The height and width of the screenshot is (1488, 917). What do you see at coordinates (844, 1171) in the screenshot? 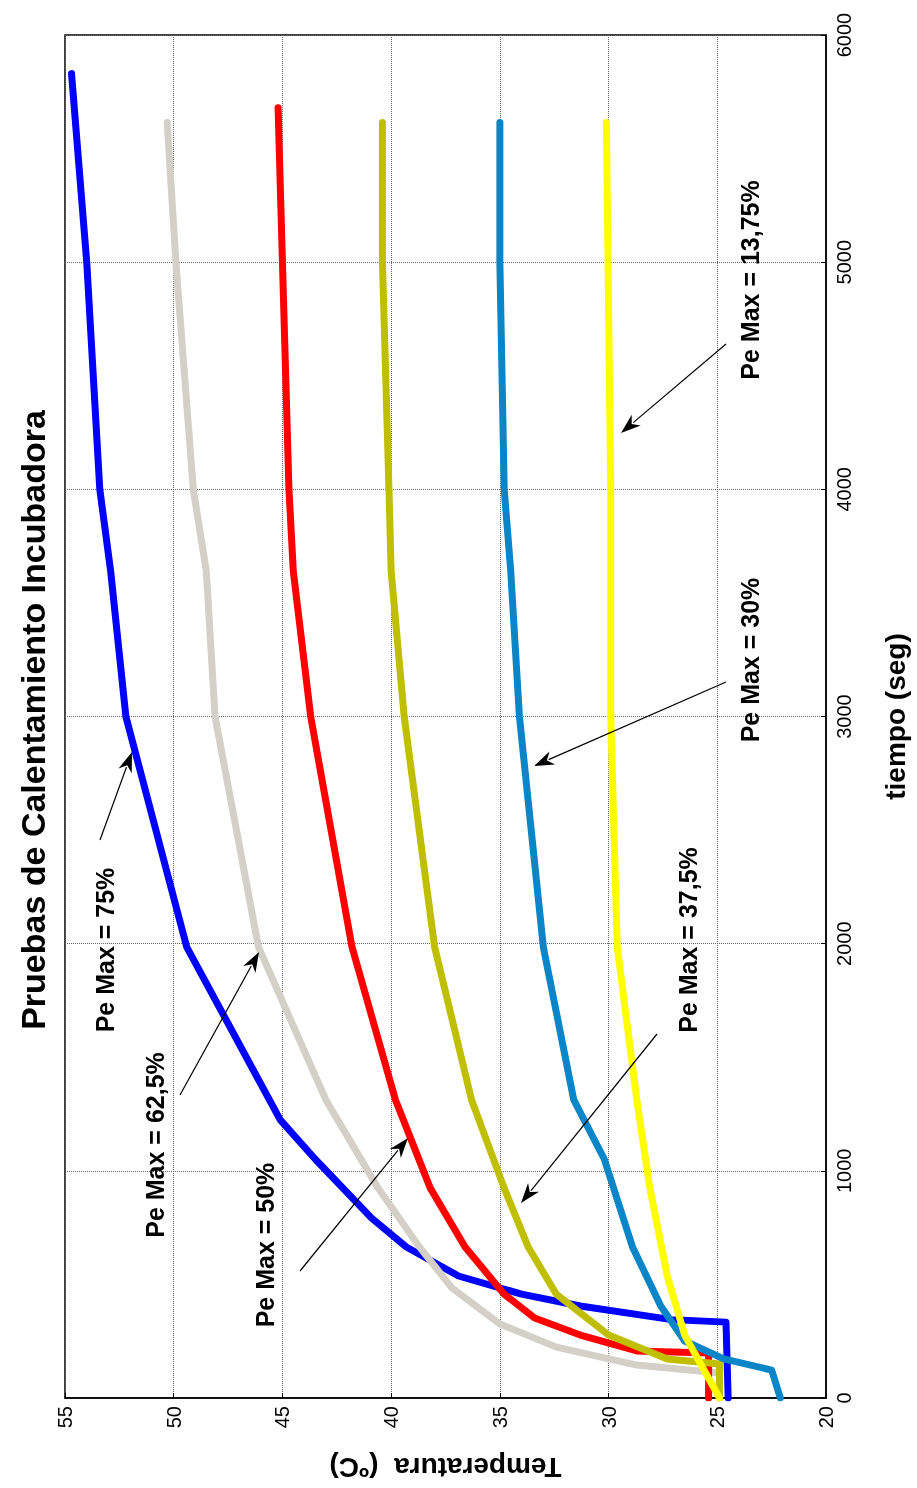
I see `y-tick-label: 1000` at bounding box center [844, 1171].